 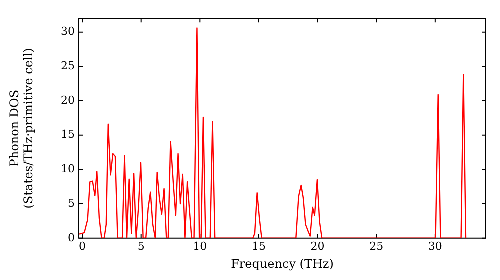 I want to click on y-tick-label: 15, so click(x=68, y=135).